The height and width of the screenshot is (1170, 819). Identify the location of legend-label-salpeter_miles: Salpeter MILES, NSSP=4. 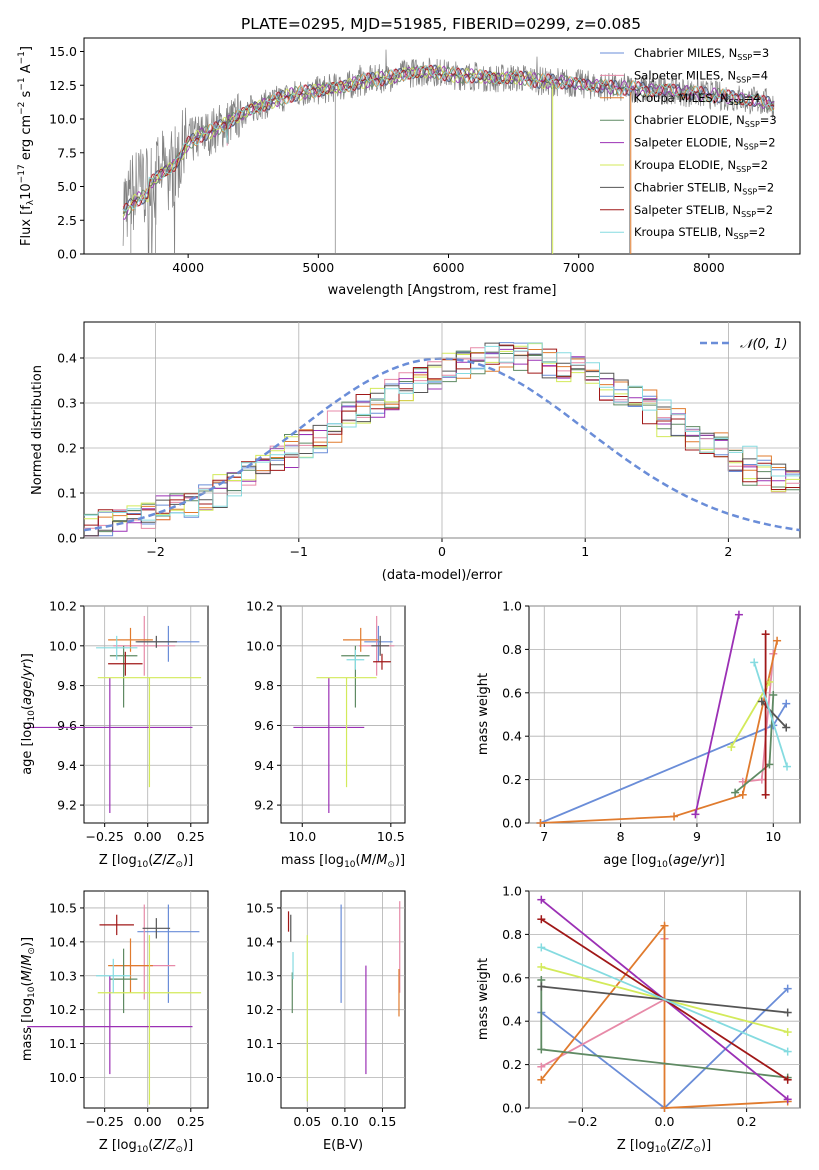
(701, 76).